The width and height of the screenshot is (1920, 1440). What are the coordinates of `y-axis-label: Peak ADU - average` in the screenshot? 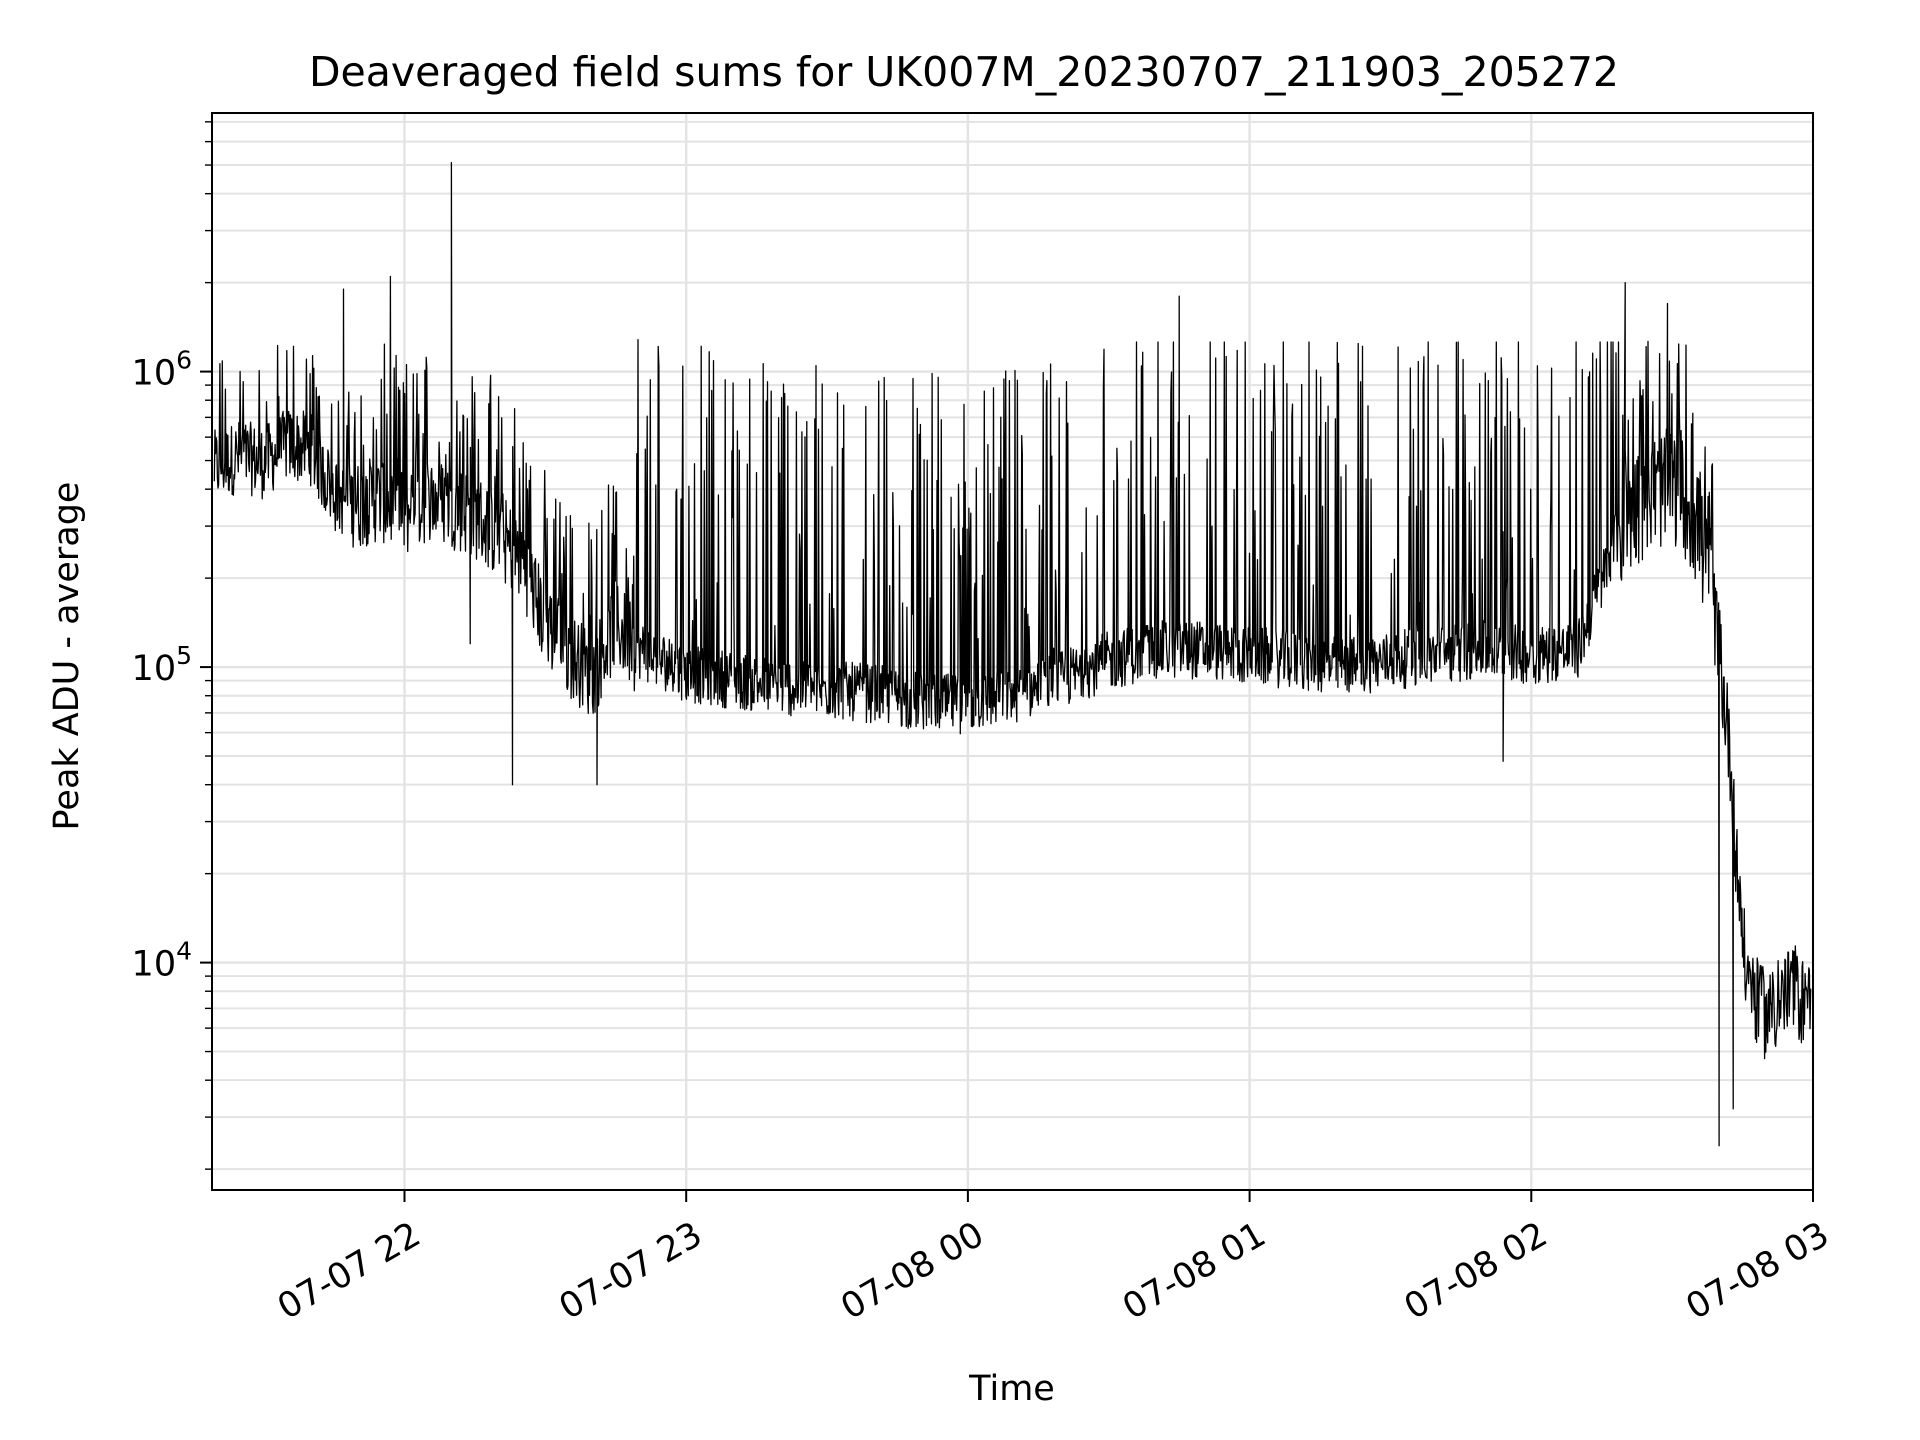 It's located at (67, 656).